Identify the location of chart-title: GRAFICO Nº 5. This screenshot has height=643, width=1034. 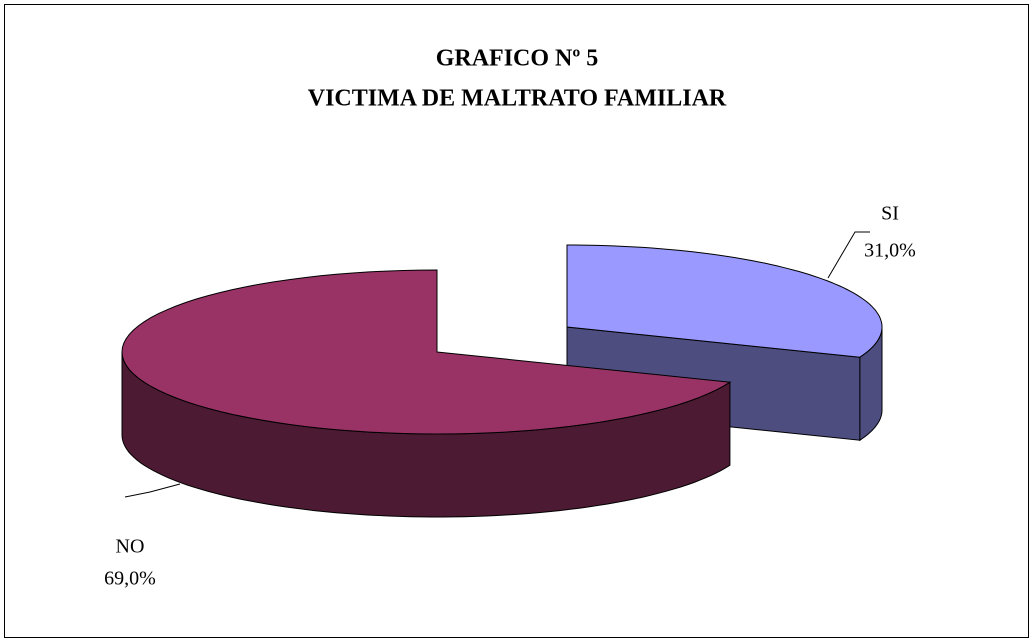
(517, 59).